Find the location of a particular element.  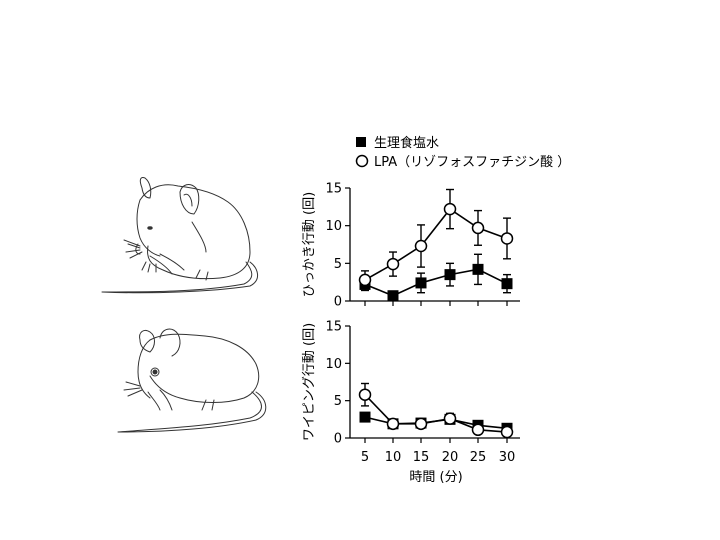

x-axis-label: 時間 (分) is located at coordinates (435, 477).